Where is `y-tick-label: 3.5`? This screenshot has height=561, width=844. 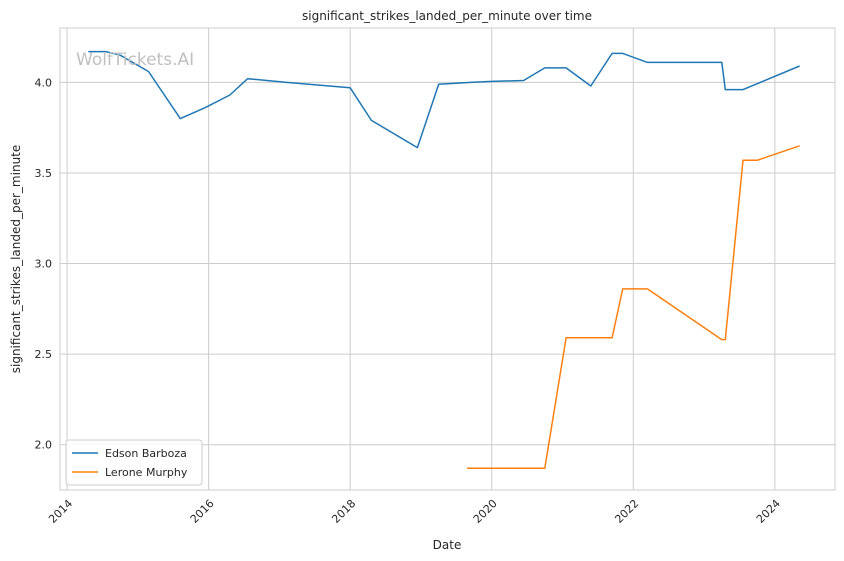 y-tick-label: 3.5 is located at coordinates (44, 173).